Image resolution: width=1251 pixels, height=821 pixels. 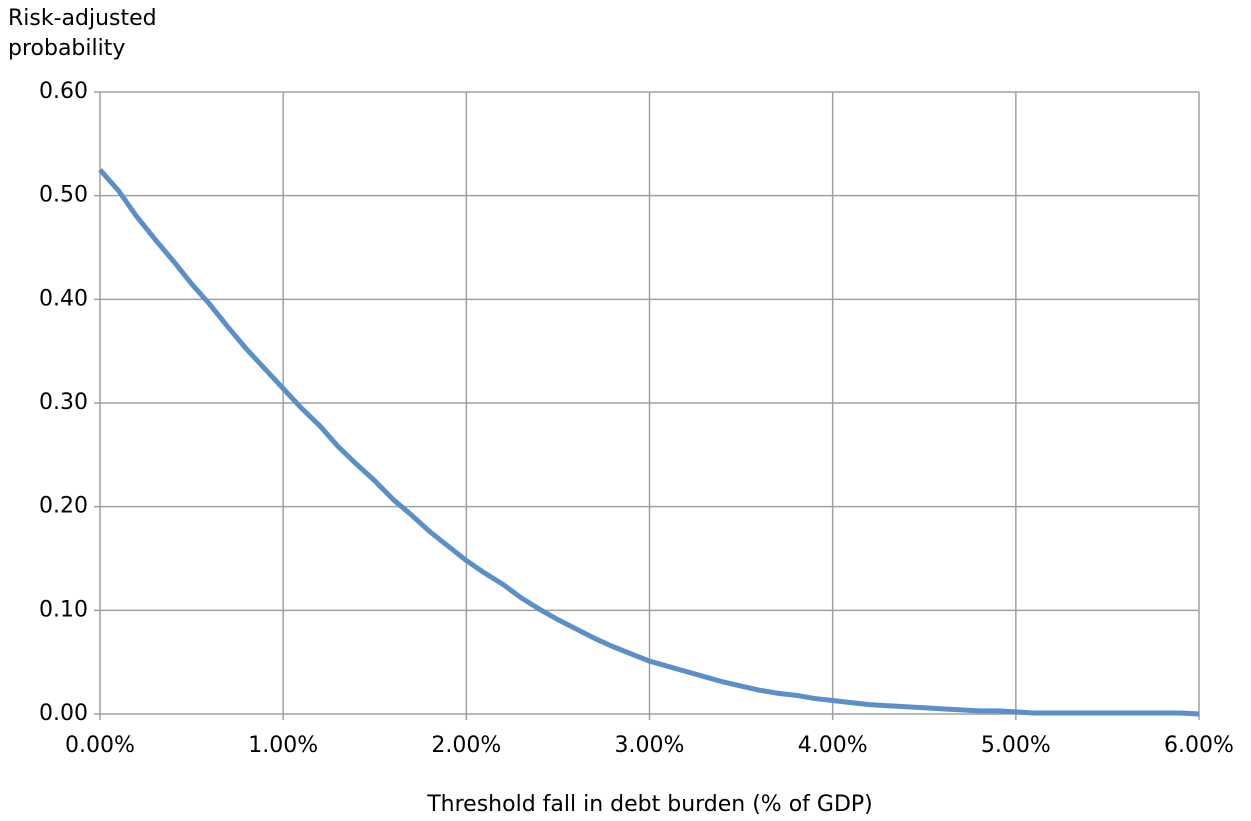 What do you see at coordinates (466, 745) in the screenshot?
I see `x-tick-label: 2.00%` at bounding box center [466, 745].